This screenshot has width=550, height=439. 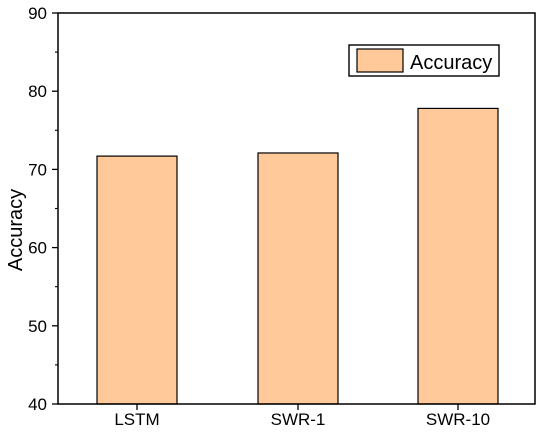 What do you see at coordinates (136, 419) in the screenshot?
I see `x-tick-label-lstm: LSTM` at bounding box center [136, 419].